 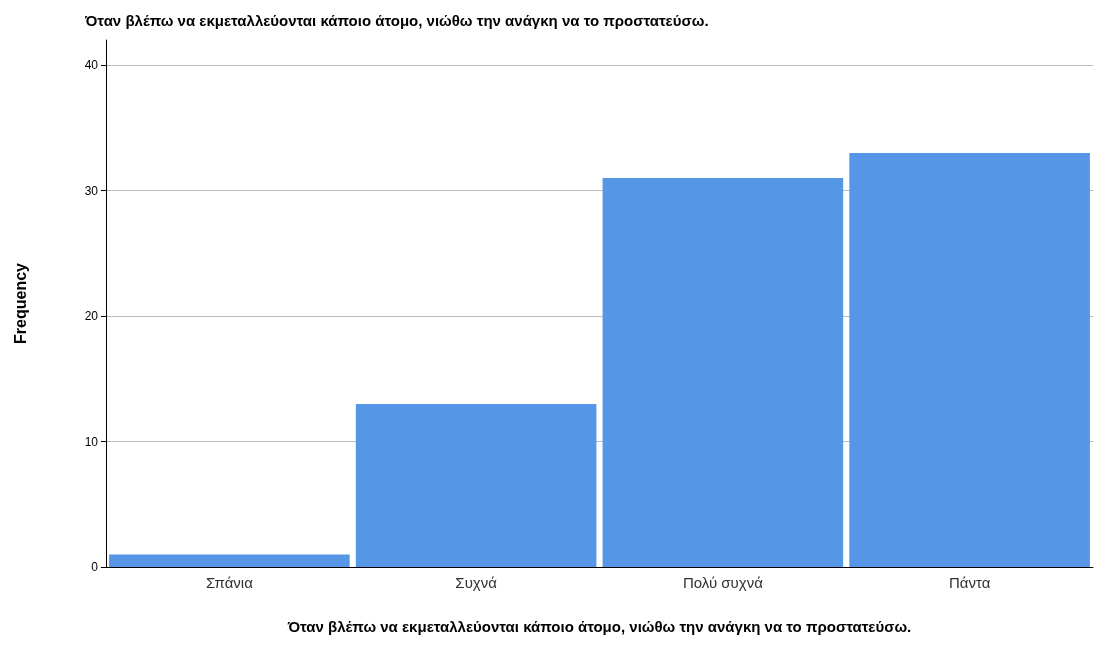 What do you see at coordinates (91, 65) in the screenshot?
I see `y-tick-label: 40` at bounding box center [91, 65].